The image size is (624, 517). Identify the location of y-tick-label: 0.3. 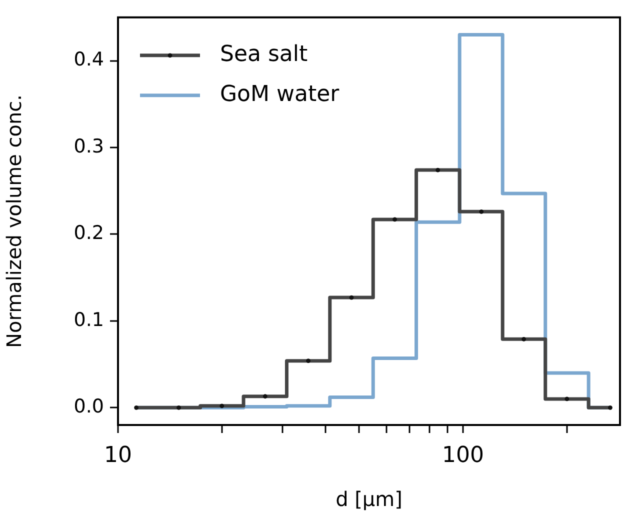
(89, 146).